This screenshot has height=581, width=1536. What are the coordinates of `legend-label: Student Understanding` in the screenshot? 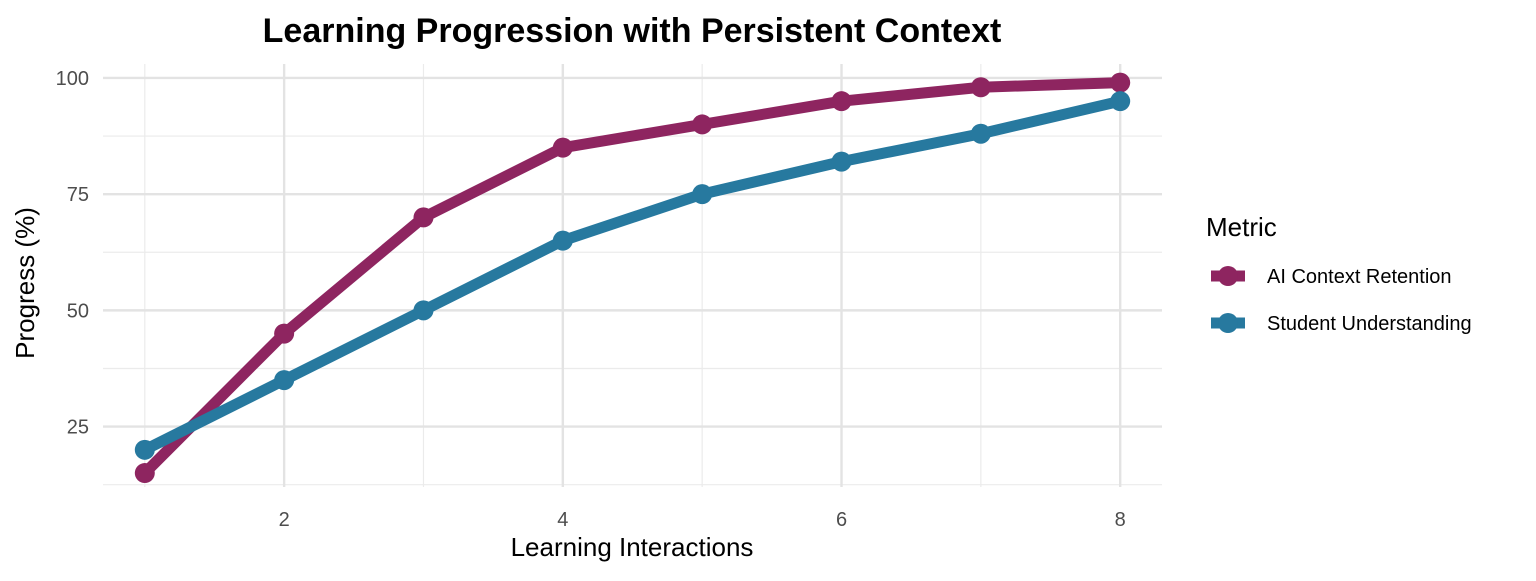 It's located at (1369, 324).